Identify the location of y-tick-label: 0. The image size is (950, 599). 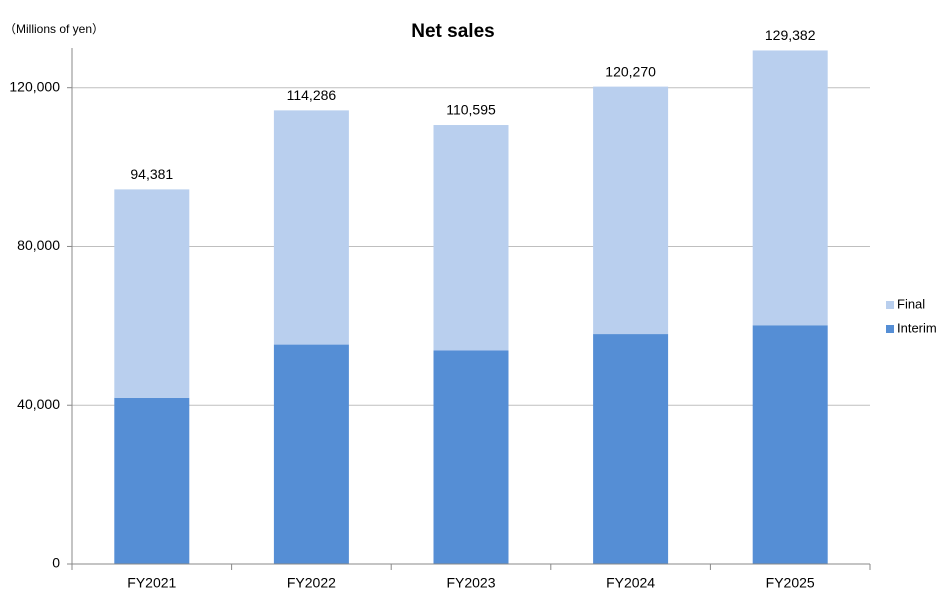
(56, 563).